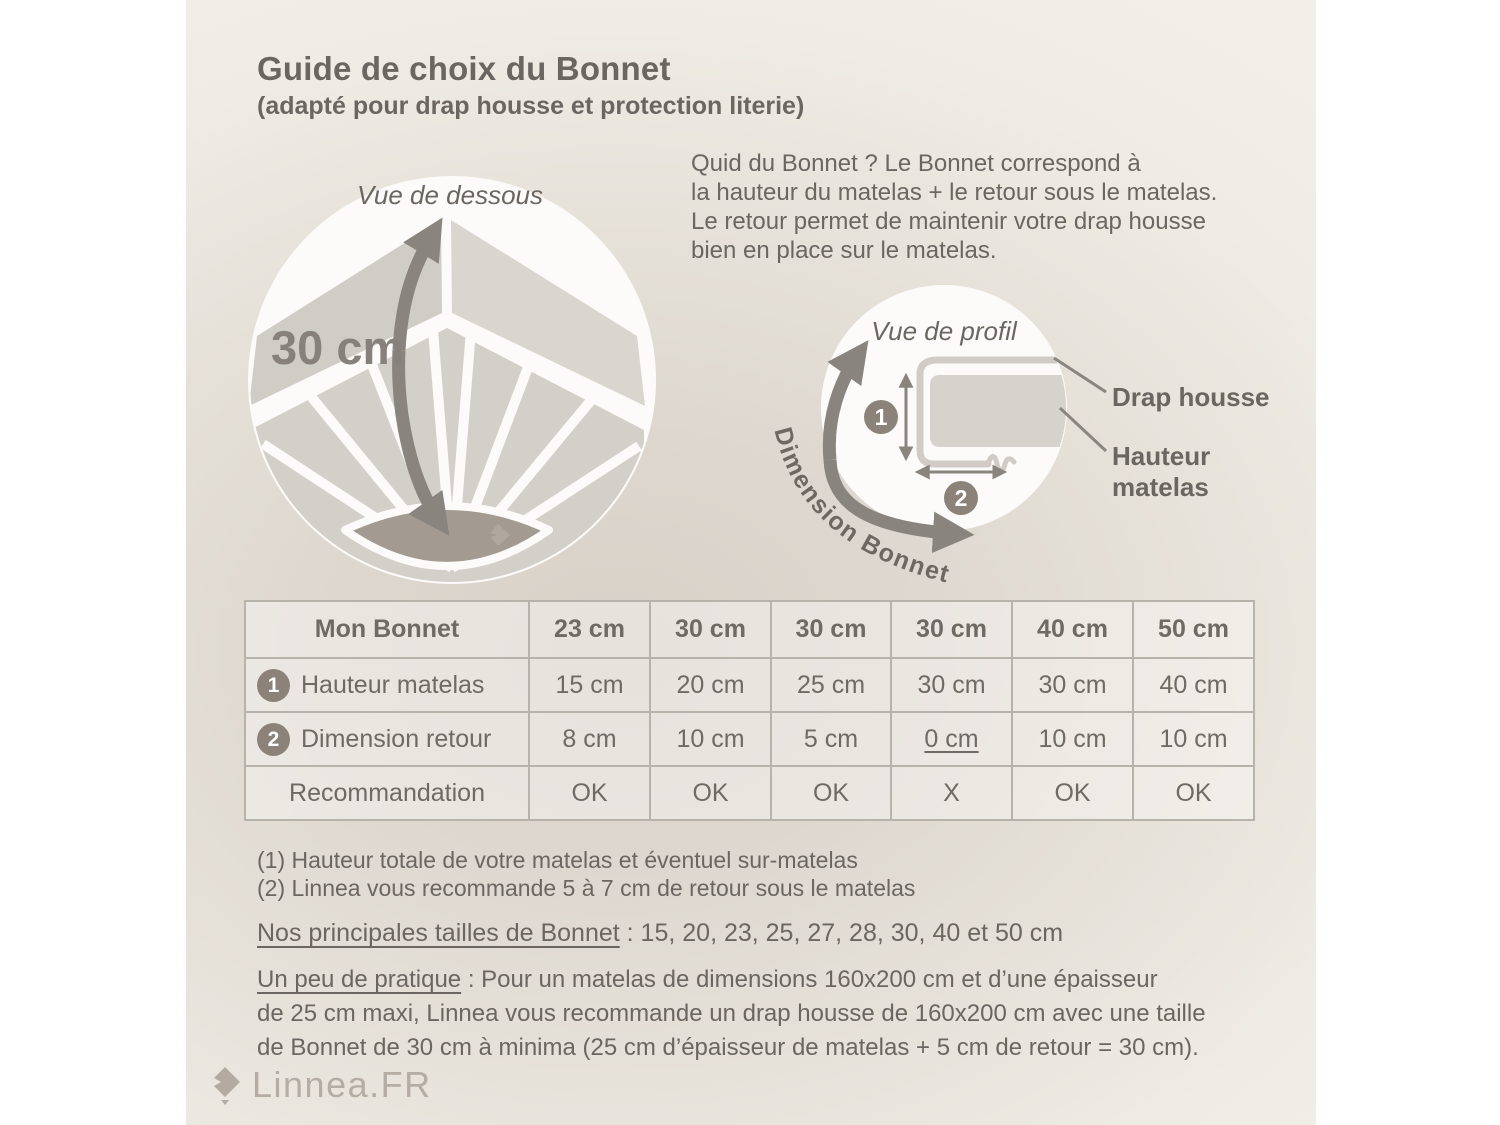 The image size is (1500, 1125). What do you see at coordinates (1193, 629) in the screenshot?
I see `header-size: 50 cm` at bounding box center [1193, 629].